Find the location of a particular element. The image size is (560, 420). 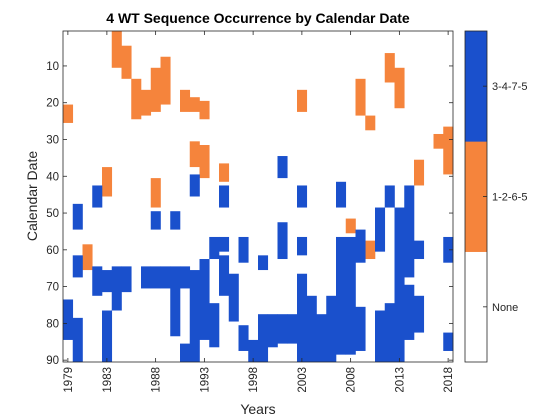

x-tick-label: 2003 is located at coordinates (303, 380).